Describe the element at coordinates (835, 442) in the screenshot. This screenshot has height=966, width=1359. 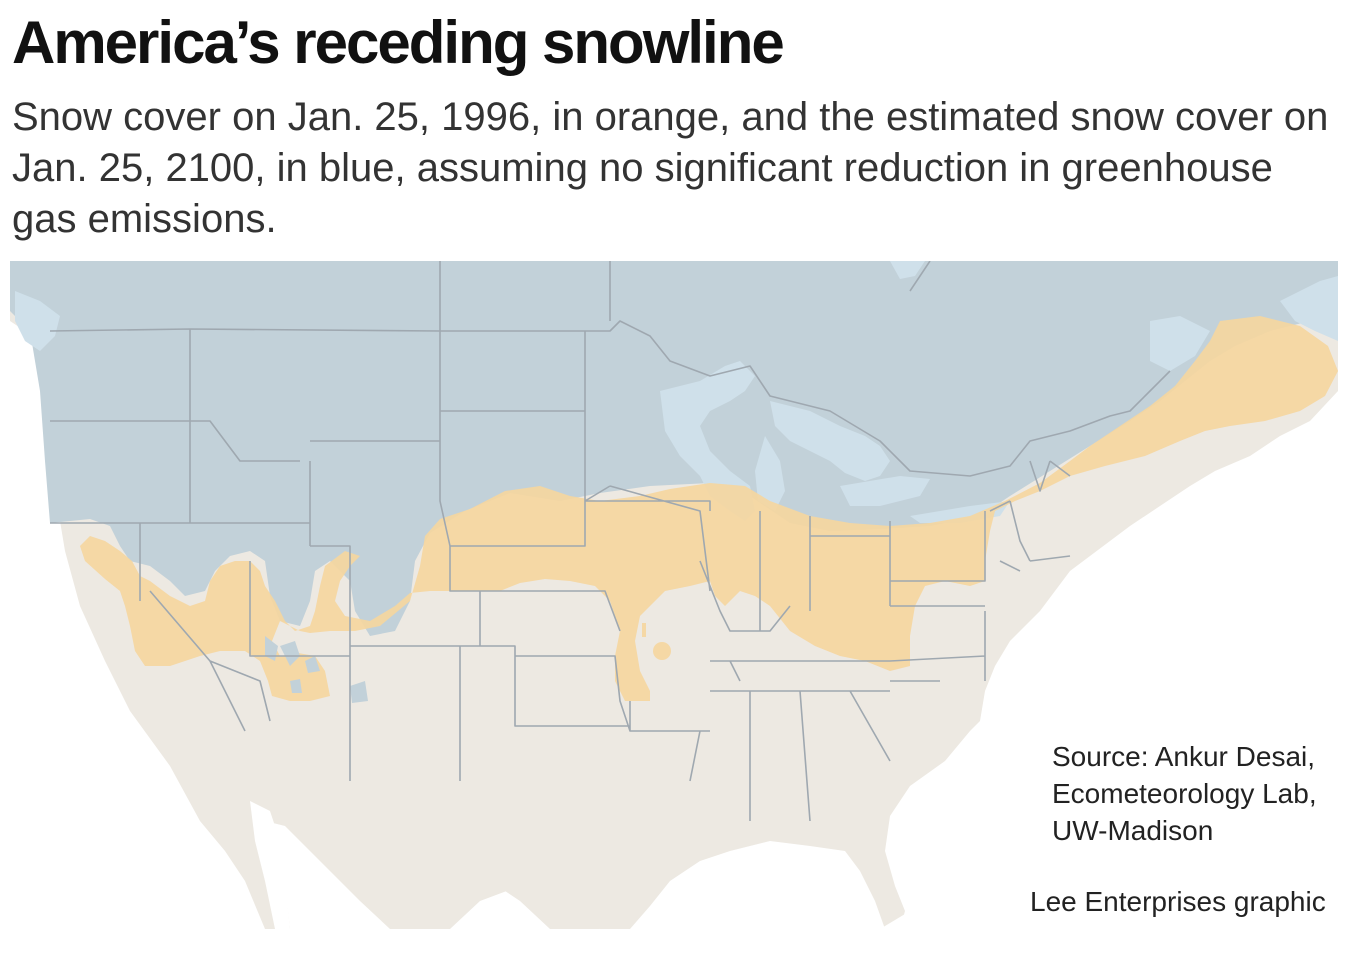
I see `great-lakes` at that location.